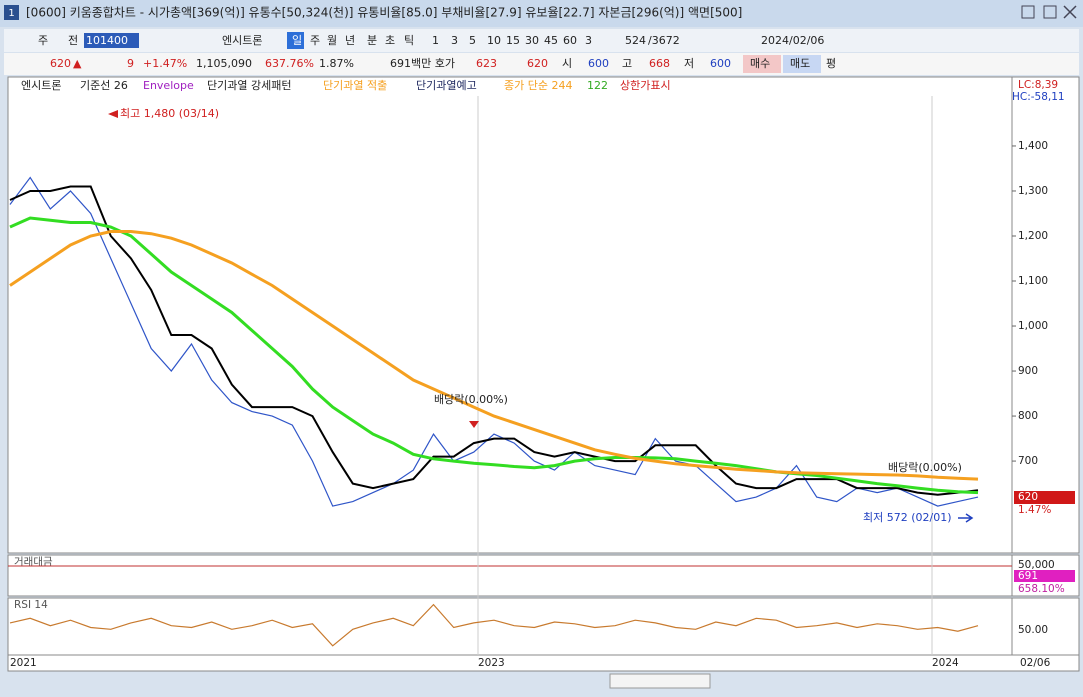 The height and width of the screenshot is (697, 1083). What do you see at coordinates (372, 40) in the screenshot?
I see `toolbar-item: 분` at bounding box center [372, 40].